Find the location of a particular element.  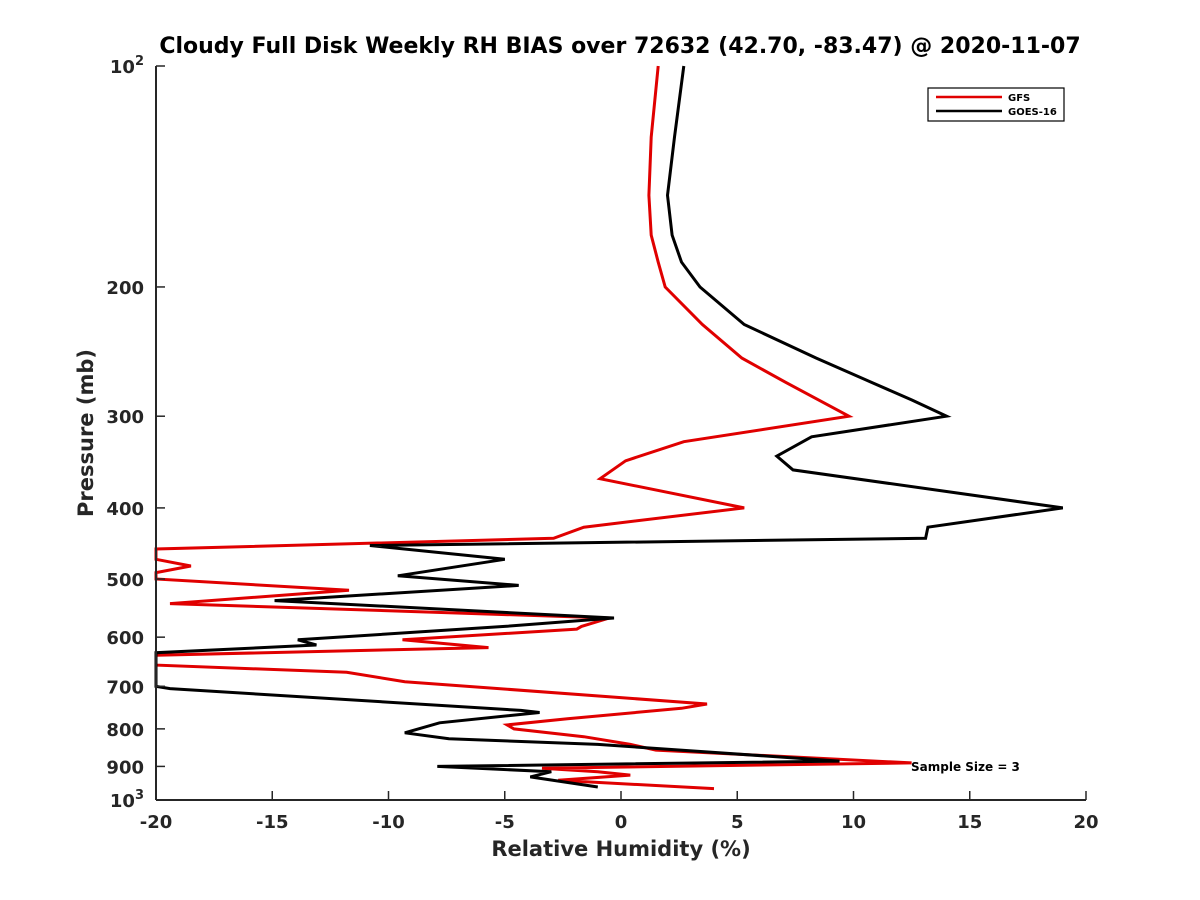

legend: GFS GOES-16 is located at coordinates (996, 104).